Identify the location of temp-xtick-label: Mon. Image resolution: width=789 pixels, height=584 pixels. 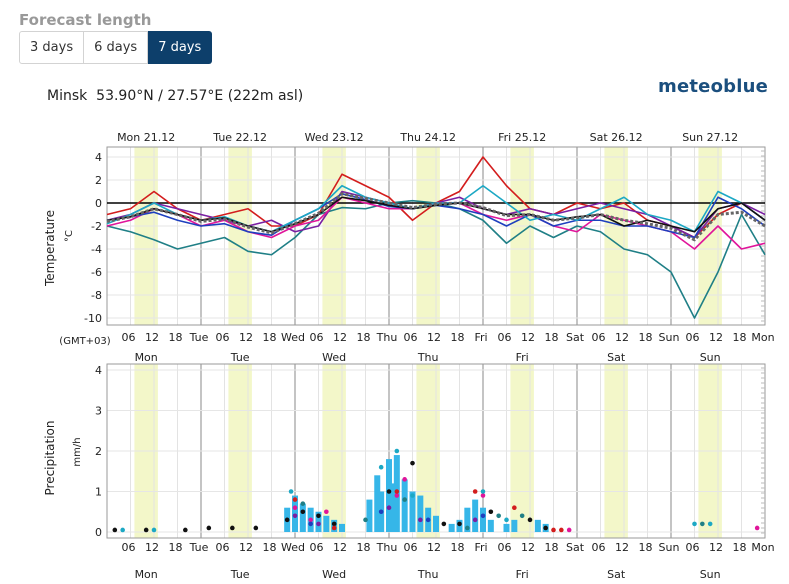
(762, 337).